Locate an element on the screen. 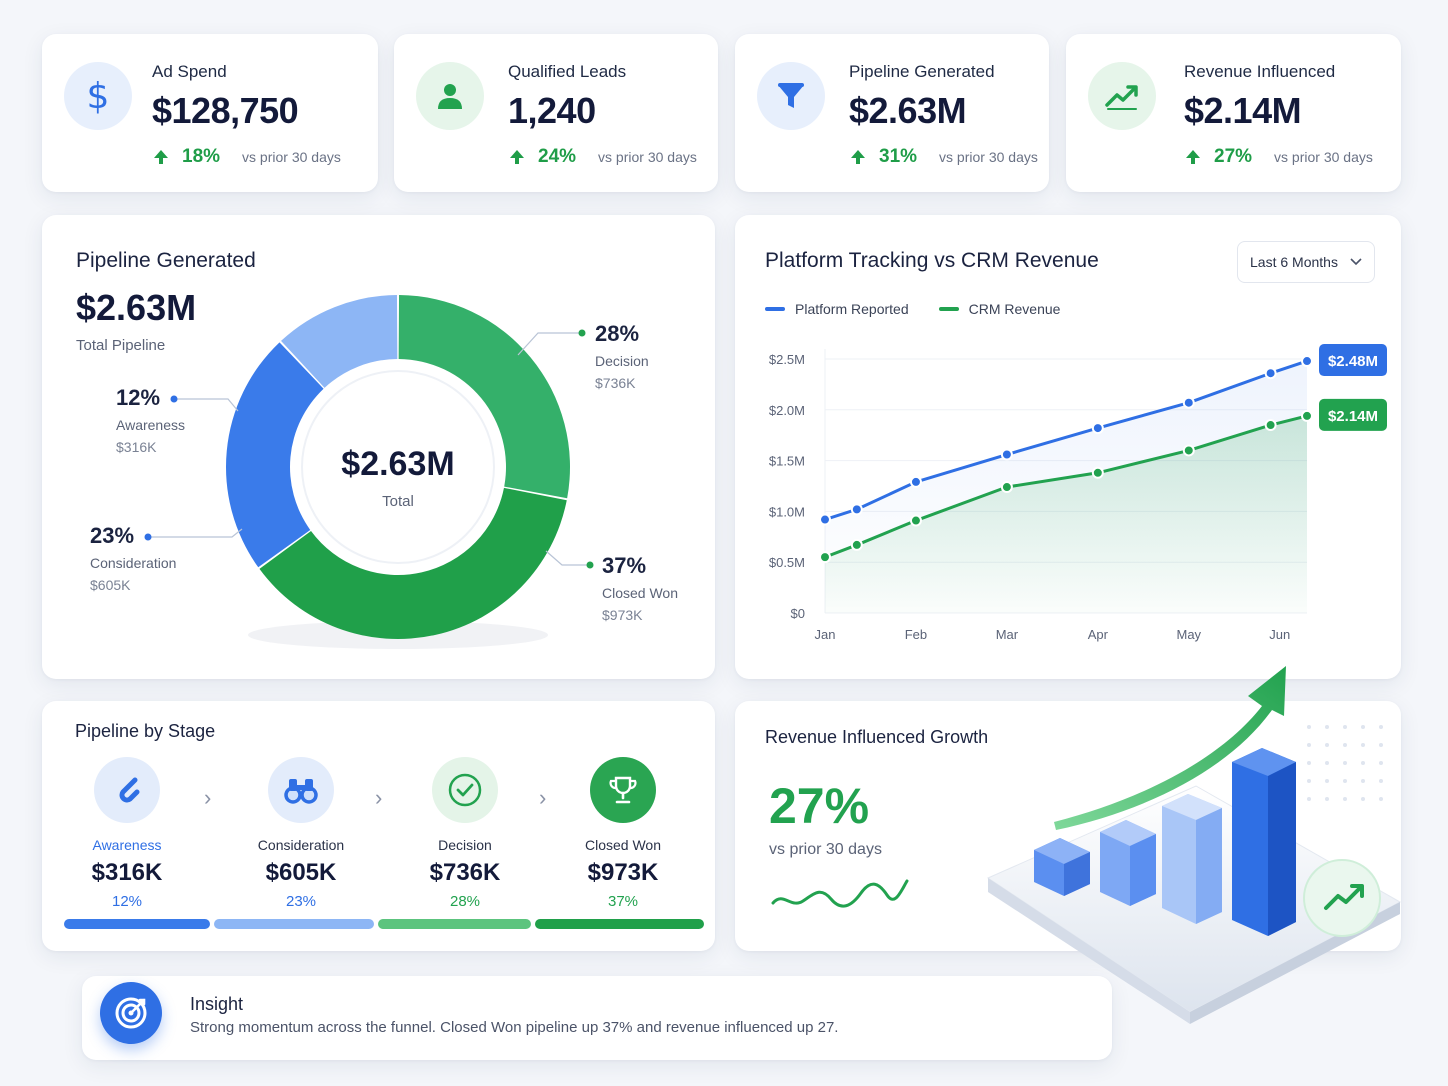 The height and width of the screenshot is (1086, 1448). stage-awareness: Awareness $316K 12% is located at coordinates (127, 833).